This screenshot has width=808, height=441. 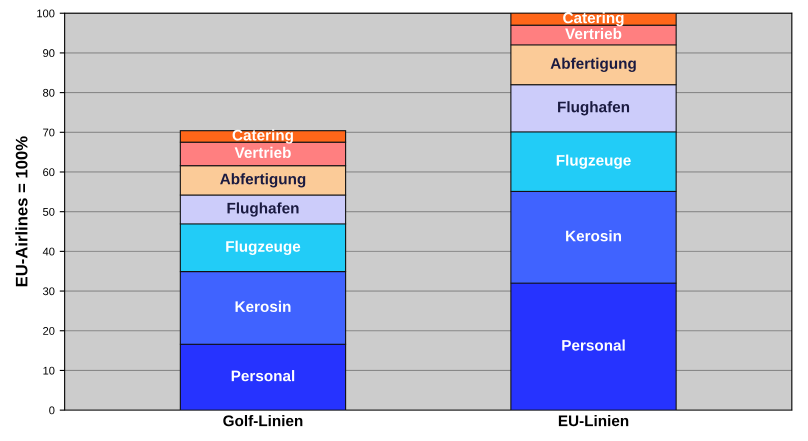 I want to click on y-tick-label: 50, so click(x=48, y=212).